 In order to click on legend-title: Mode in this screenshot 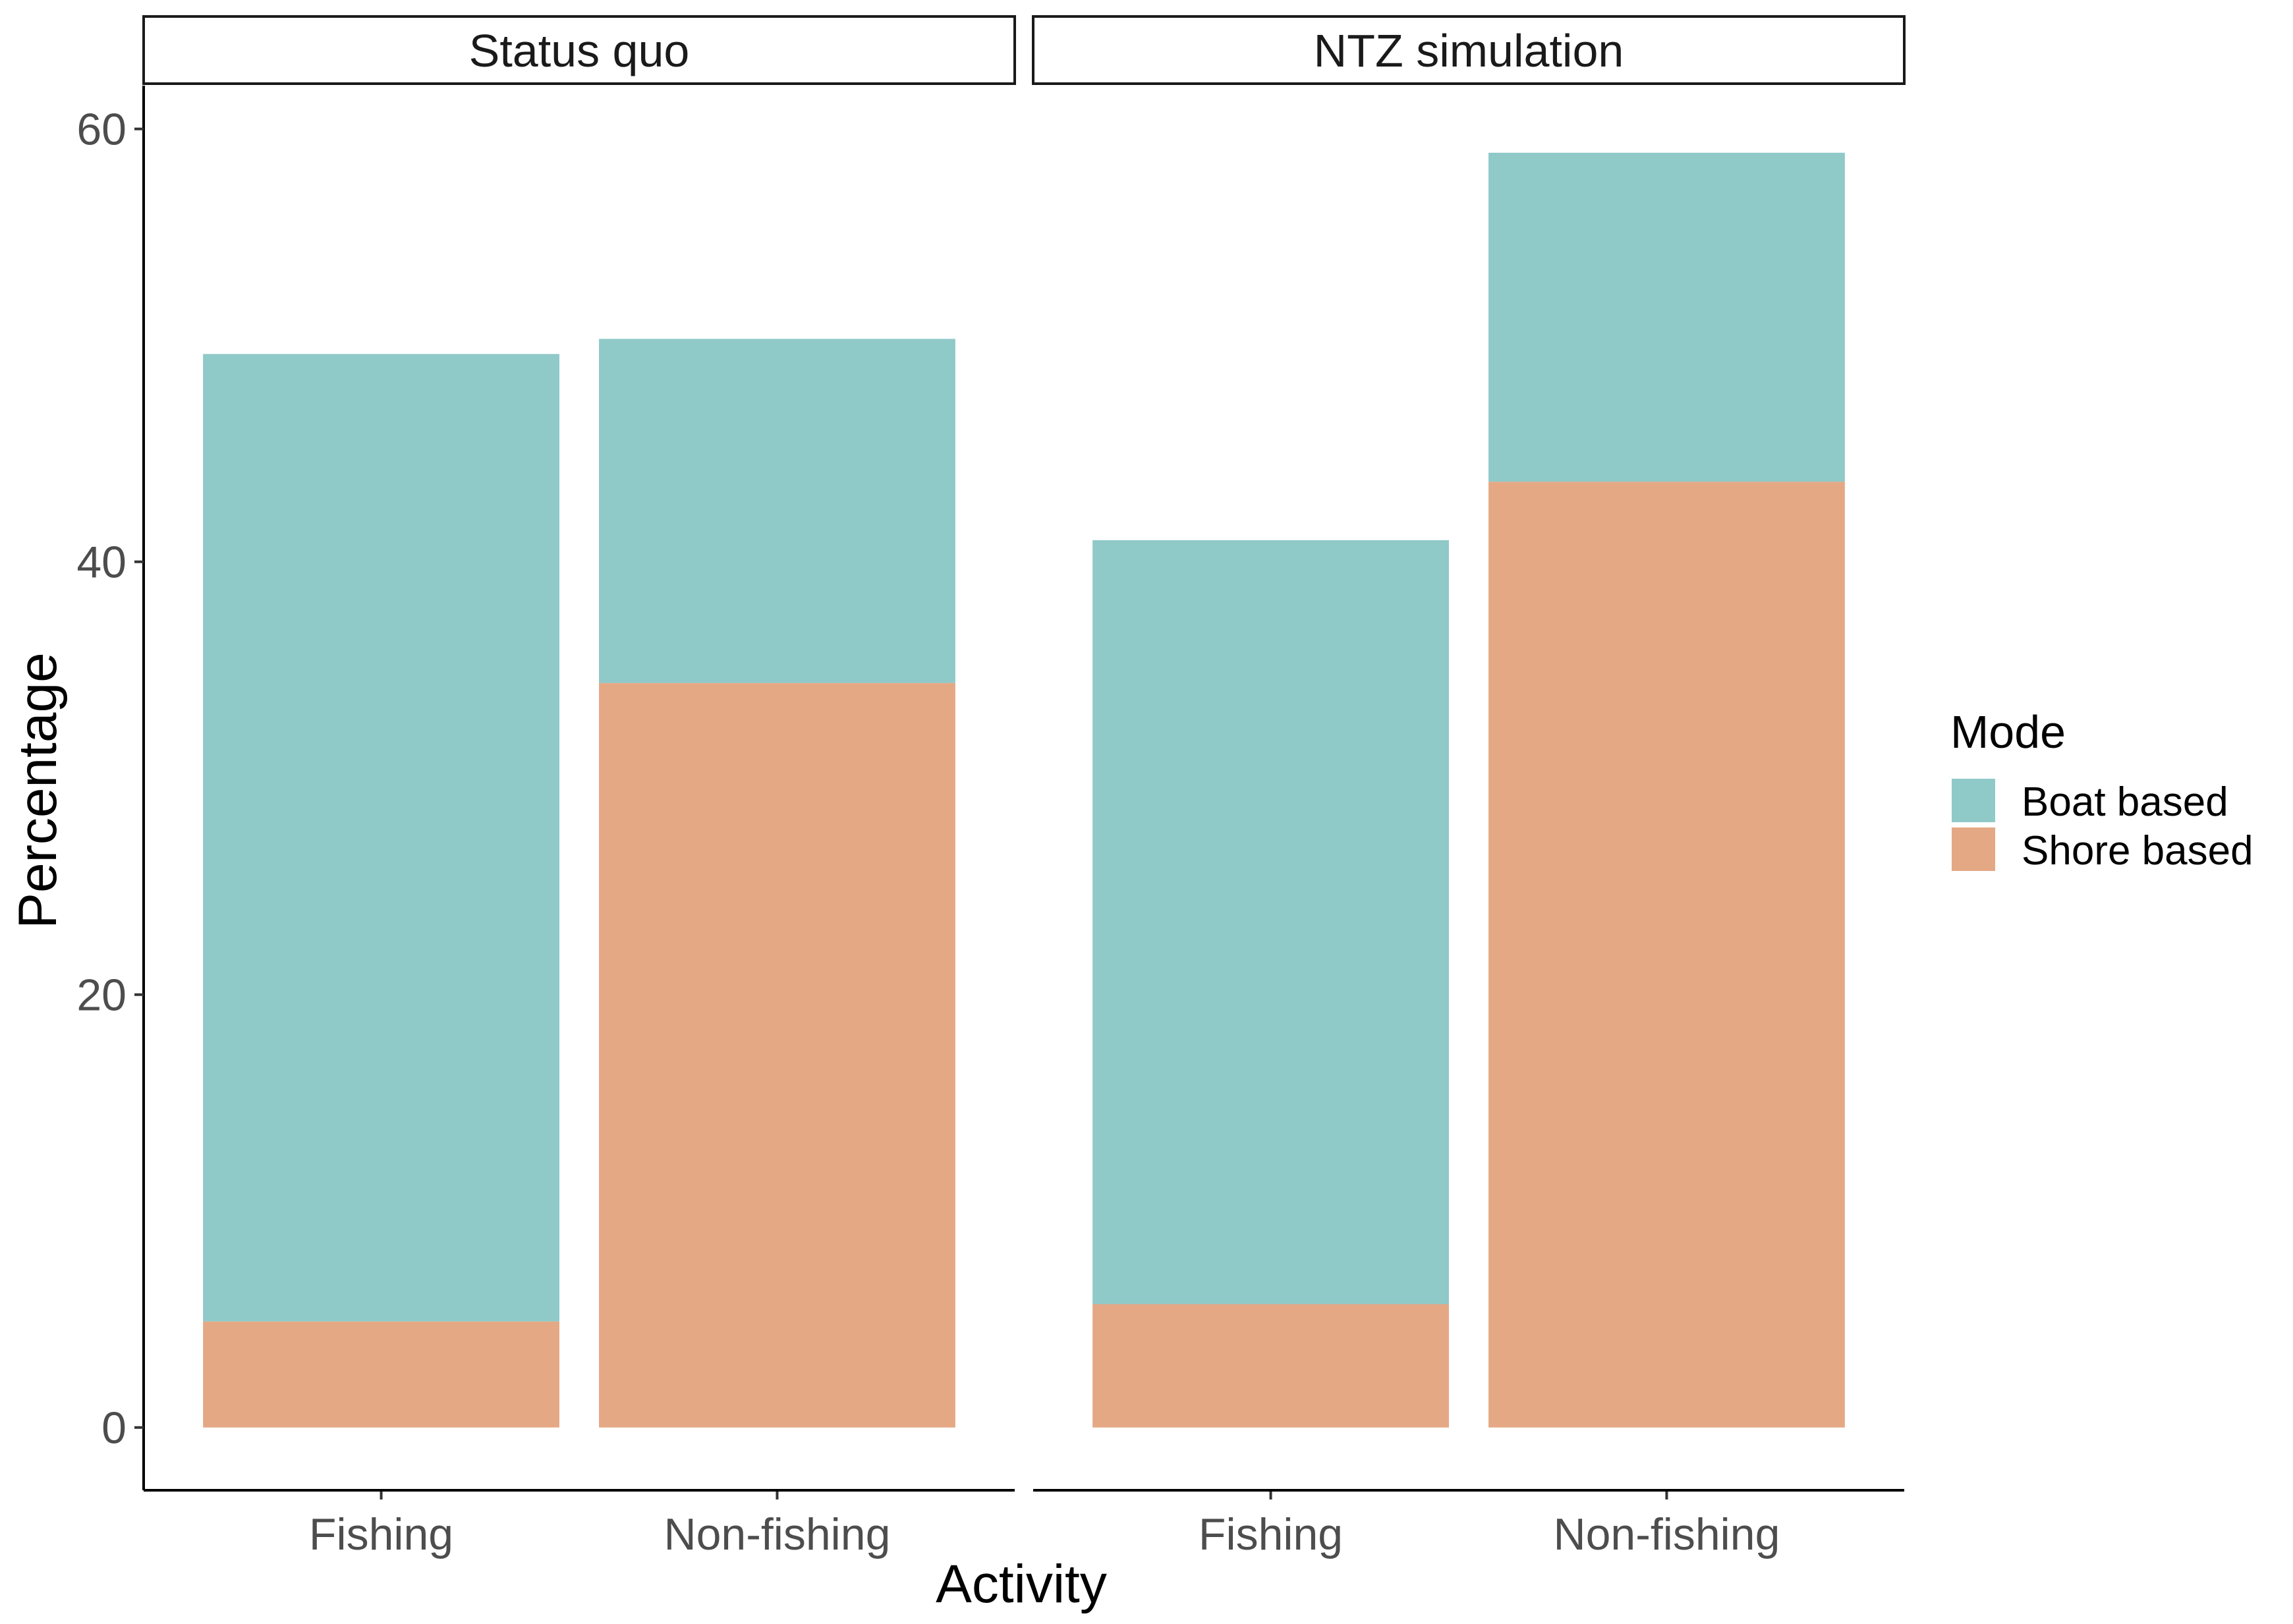, I will do `click(2008, 732)`.